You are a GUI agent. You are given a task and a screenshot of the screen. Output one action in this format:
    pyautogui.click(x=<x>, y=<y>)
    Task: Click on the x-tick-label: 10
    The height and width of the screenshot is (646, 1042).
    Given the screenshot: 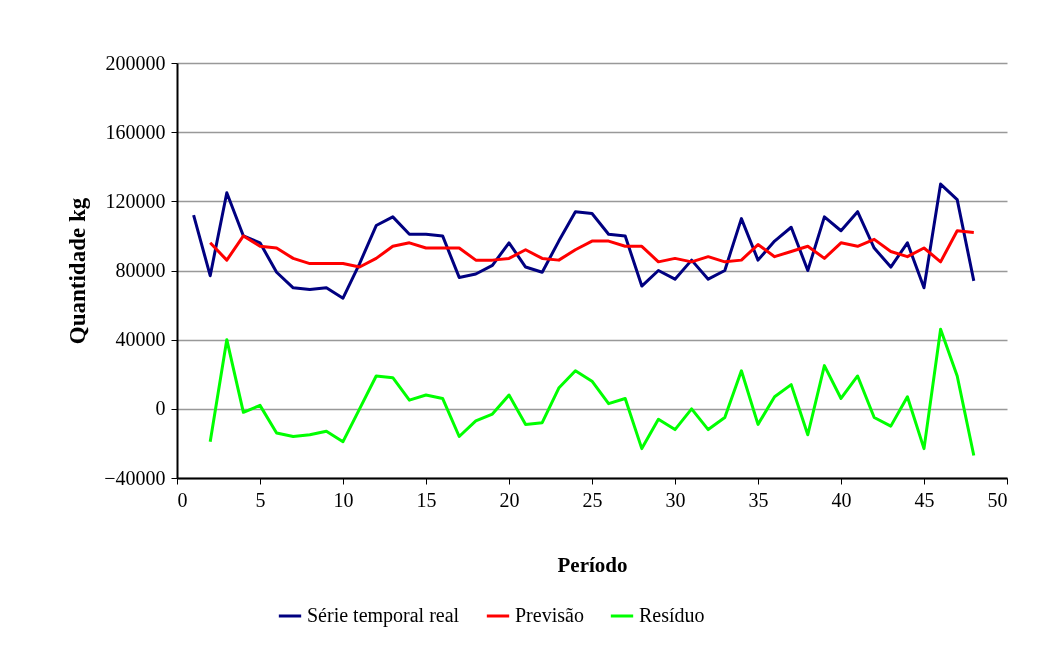 What is the action you would take?
    pyautogui.click(x=343, y=499)
    